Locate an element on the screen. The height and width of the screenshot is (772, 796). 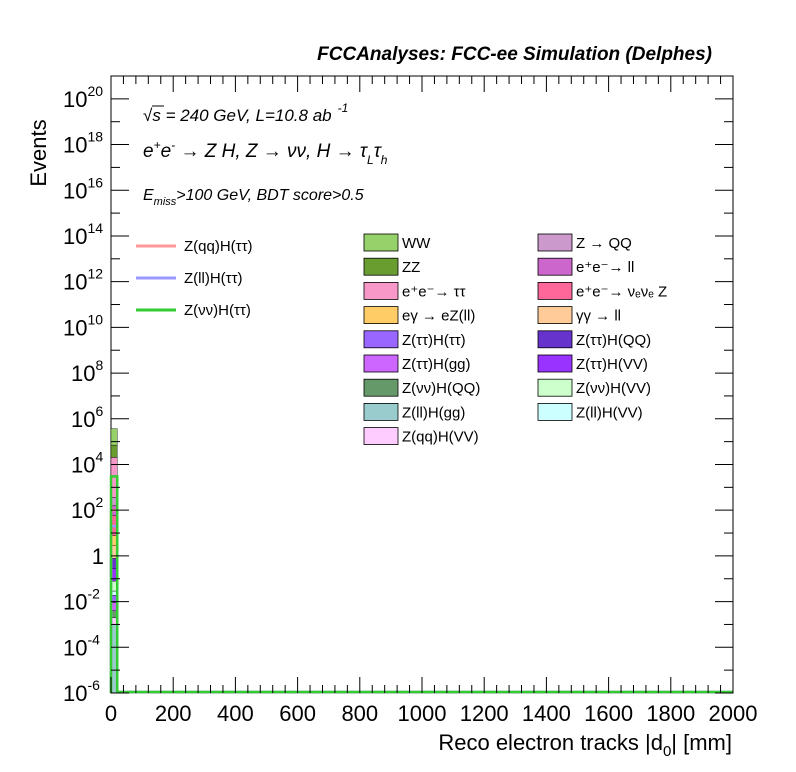
legend-label-z-h-gg: Z(ττ)H(gg) is located at coordinates (436, 364).